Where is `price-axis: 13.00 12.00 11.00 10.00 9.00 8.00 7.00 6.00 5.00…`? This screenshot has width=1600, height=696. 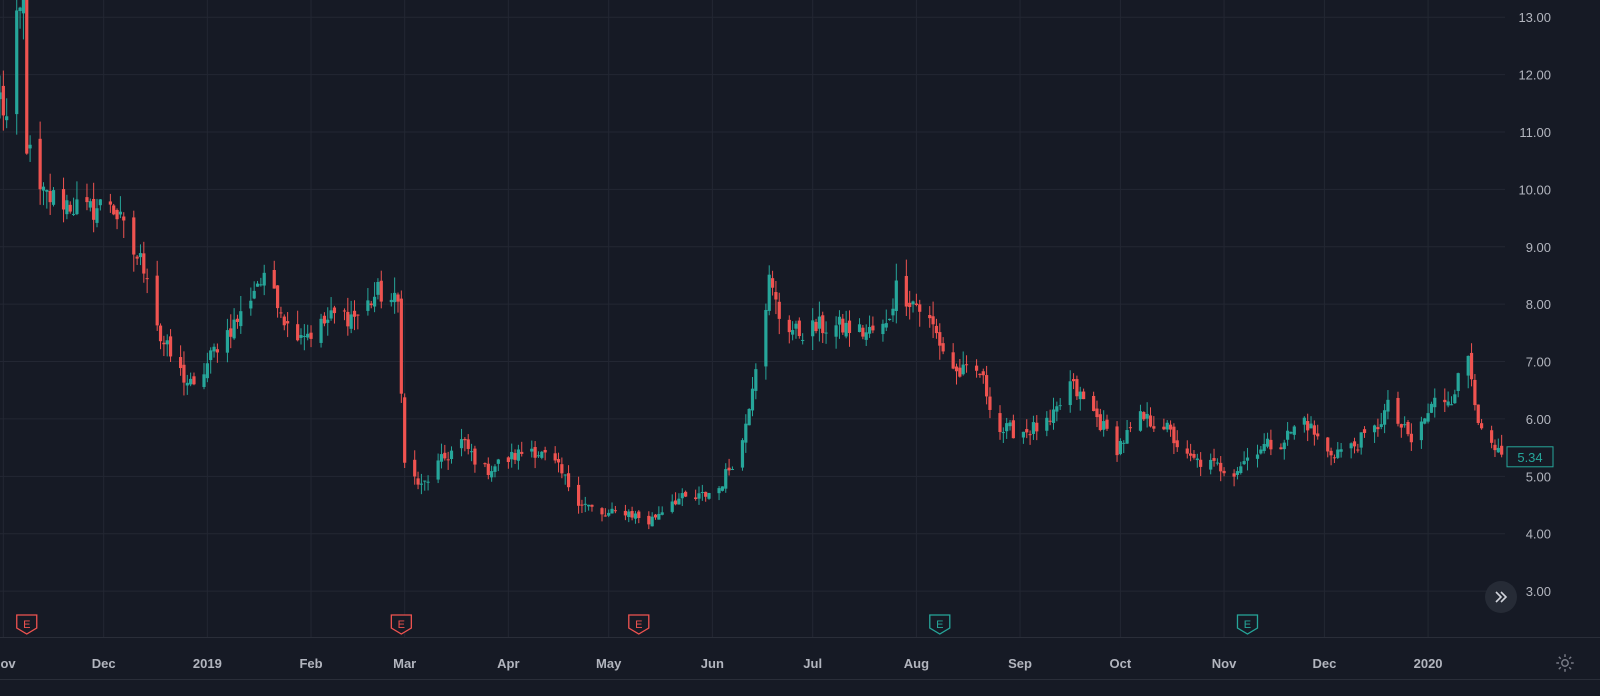
price-axis: 13.00 12.00 11.00 10.00 9.00 8.00 7.00 6.00 5.00… is located at coordinates (1534, 304).